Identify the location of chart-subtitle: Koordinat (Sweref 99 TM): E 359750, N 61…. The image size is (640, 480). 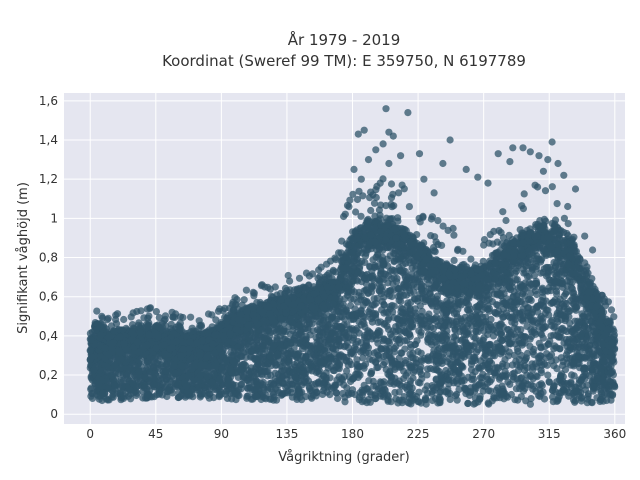
(344, 61).